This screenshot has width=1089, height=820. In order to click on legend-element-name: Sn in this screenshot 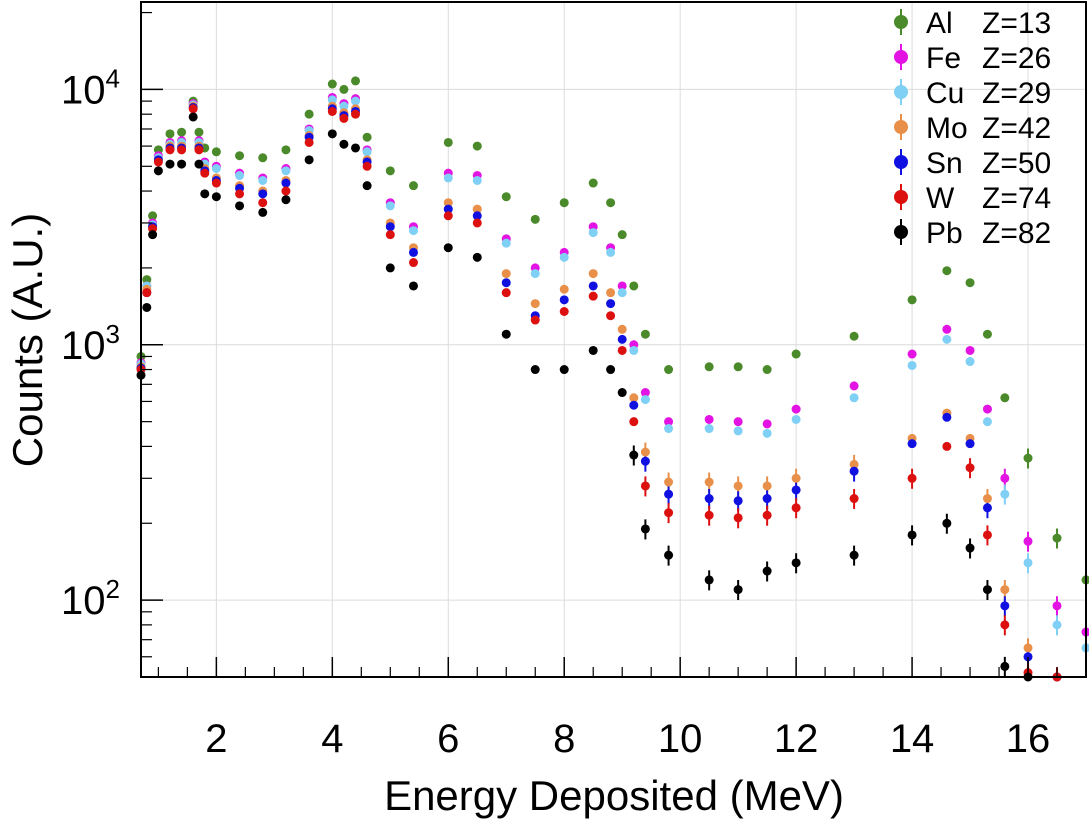, I will do `click(944, 163)`.